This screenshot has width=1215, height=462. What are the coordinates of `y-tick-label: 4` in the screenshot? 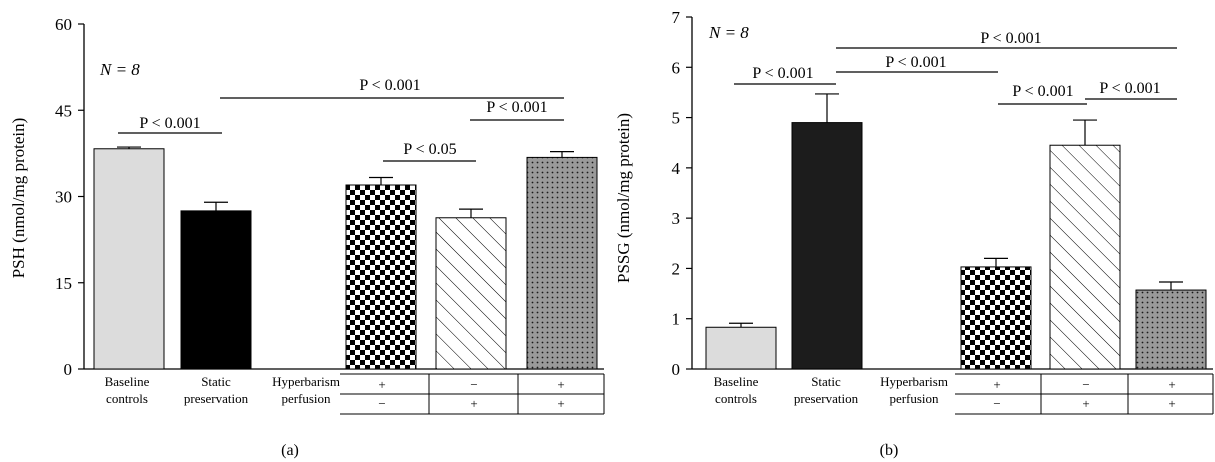 It's located at (676, 168).